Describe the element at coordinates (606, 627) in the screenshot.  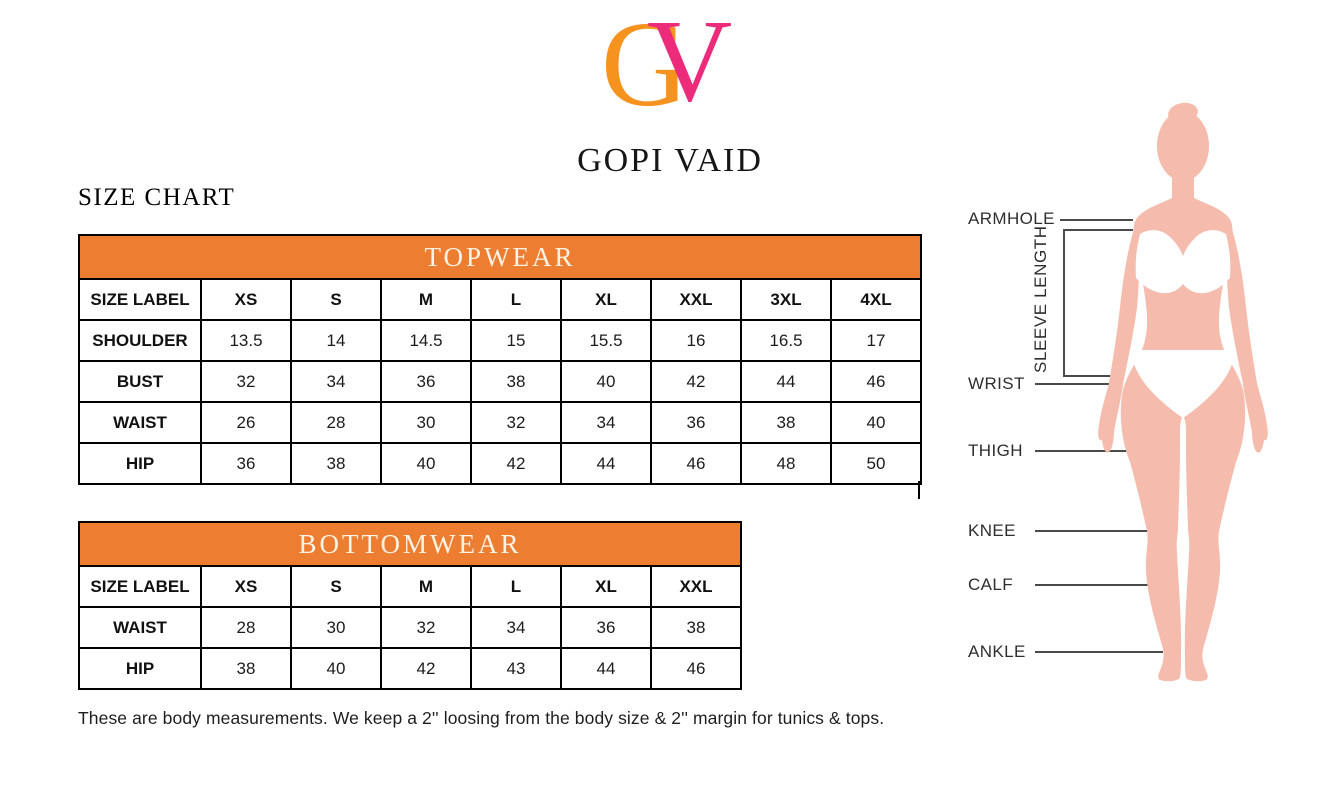
I see `bottomwear-value-cell: 36` at that location.